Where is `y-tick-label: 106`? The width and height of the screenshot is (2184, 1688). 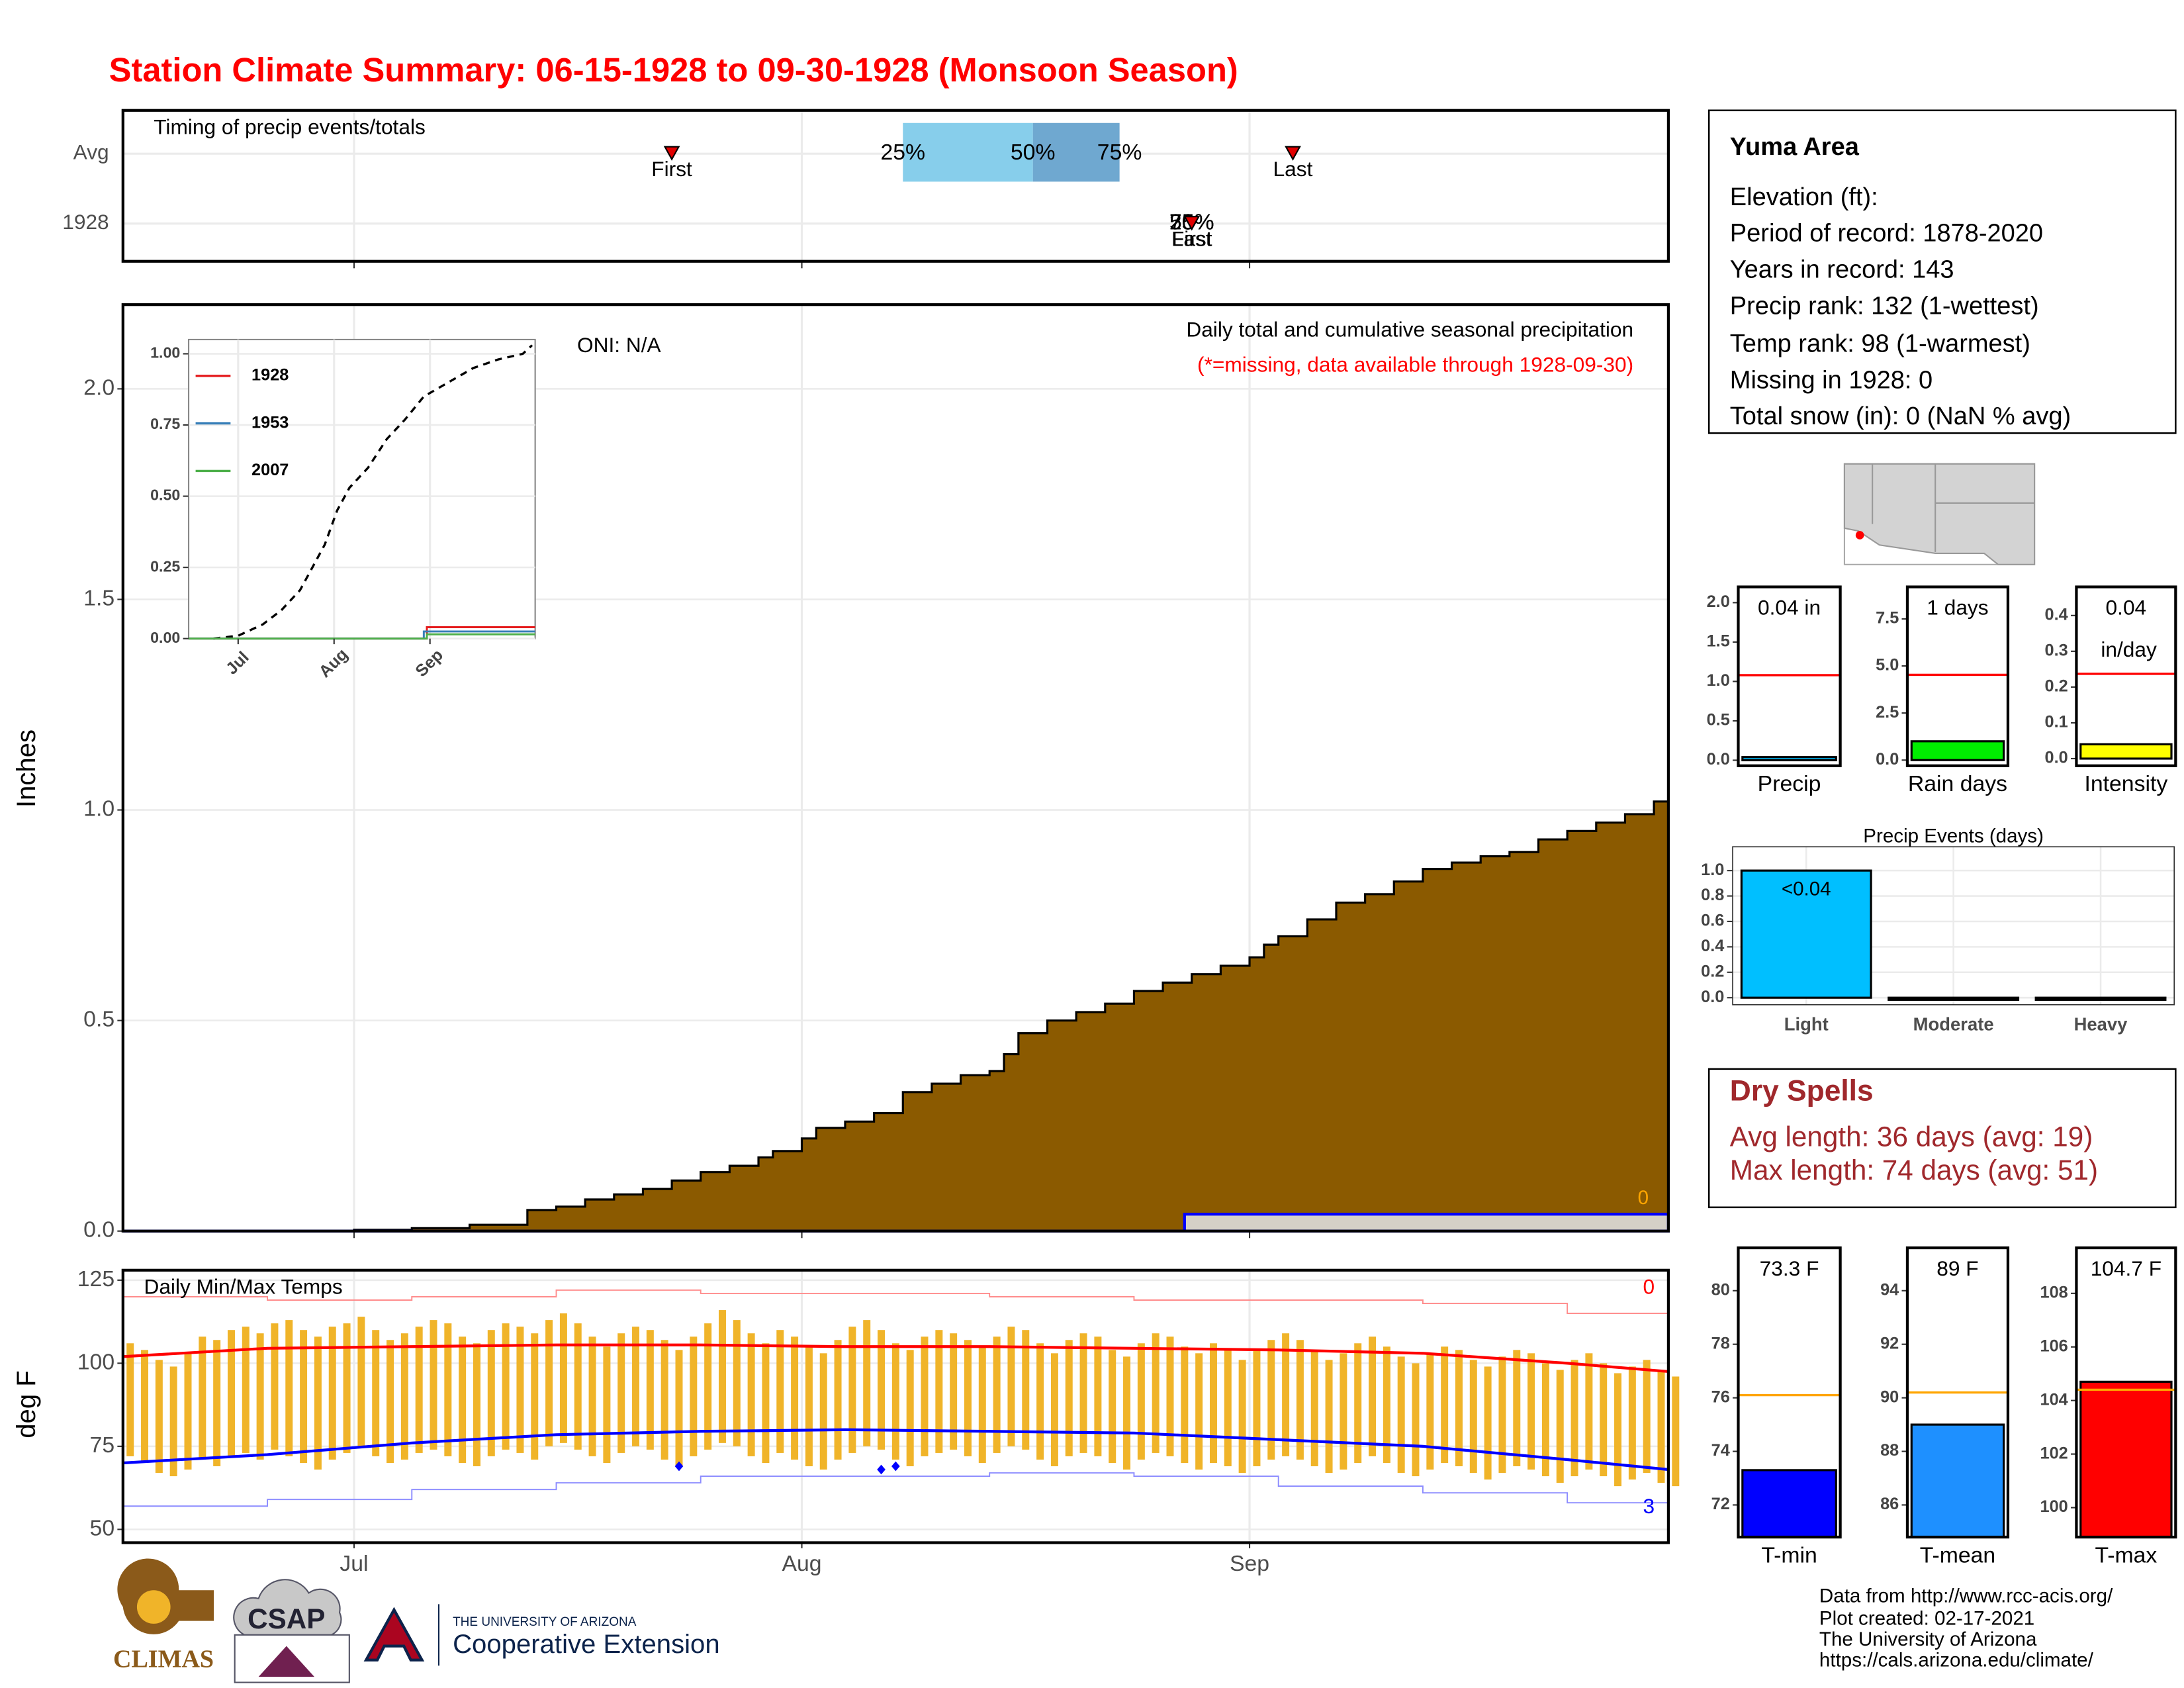 y-tick-label: 106 is located at coordinates (2054, 1345).